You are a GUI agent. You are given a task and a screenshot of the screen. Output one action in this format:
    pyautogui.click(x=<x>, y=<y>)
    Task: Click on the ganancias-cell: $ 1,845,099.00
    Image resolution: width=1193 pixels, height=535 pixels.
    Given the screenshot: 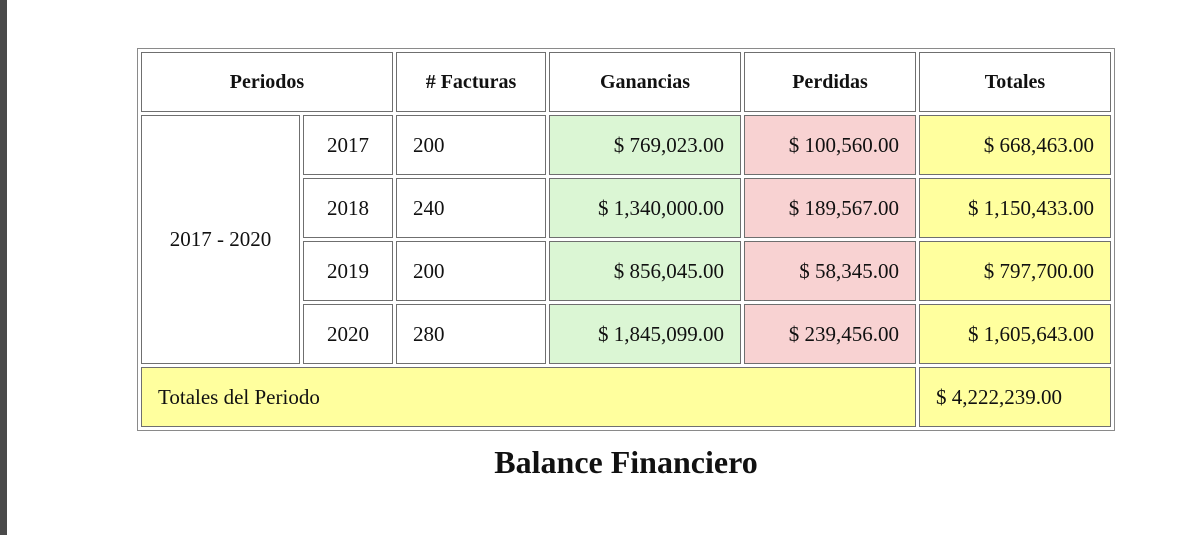 What is the action you would take?
    pyautogui.click(x=645, y=334)
    